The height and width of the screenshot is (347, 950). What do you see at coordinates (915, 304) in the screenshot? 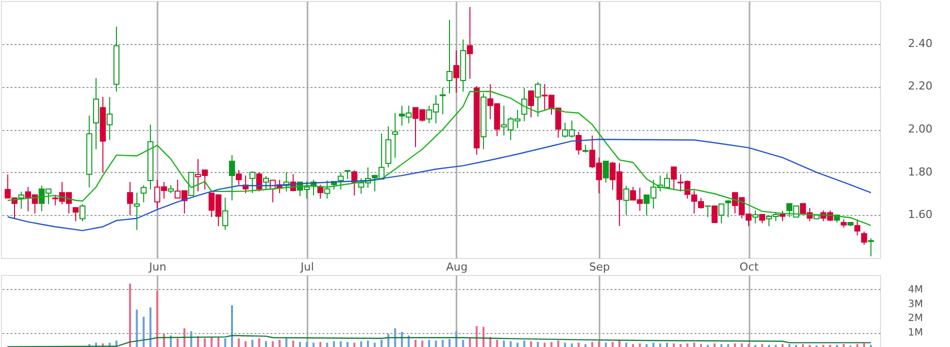
I see `y-tick-label: 3M` at bounding box center [915, 304].